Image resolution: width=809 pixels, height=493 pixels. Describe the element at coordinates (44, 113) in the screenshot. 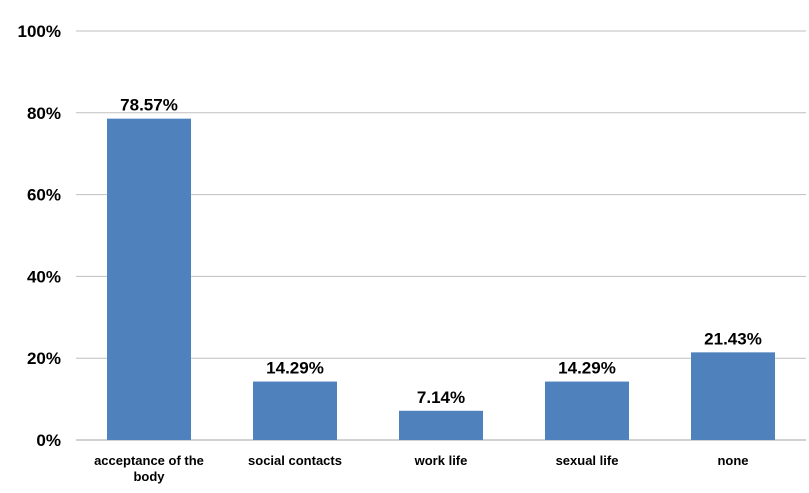

I see `y-tick-label: 80%` at that location.